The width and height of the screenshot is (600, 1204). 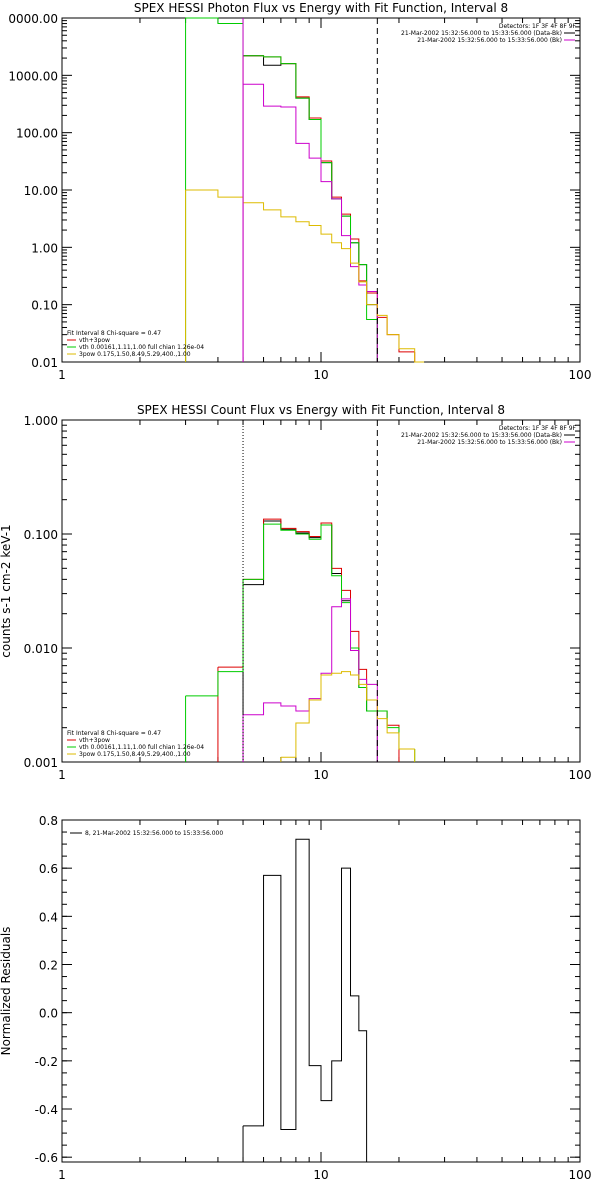 What do you see at coordinates (135, 754) in the screenshot?
I see `chart-2-fit-legend-text: 3pow 0.175,1.50,8.49,5.29,400.,1.00` at bounding box center [135, 754].